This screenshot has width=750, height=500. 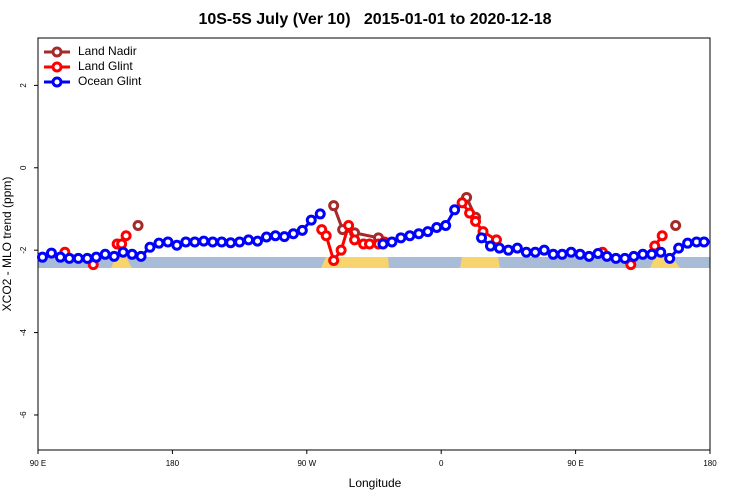 What do you see at coordinates (23, 167) in the screenshot?
I see `y-tick-label: 0` at bounding box center [23, 167].